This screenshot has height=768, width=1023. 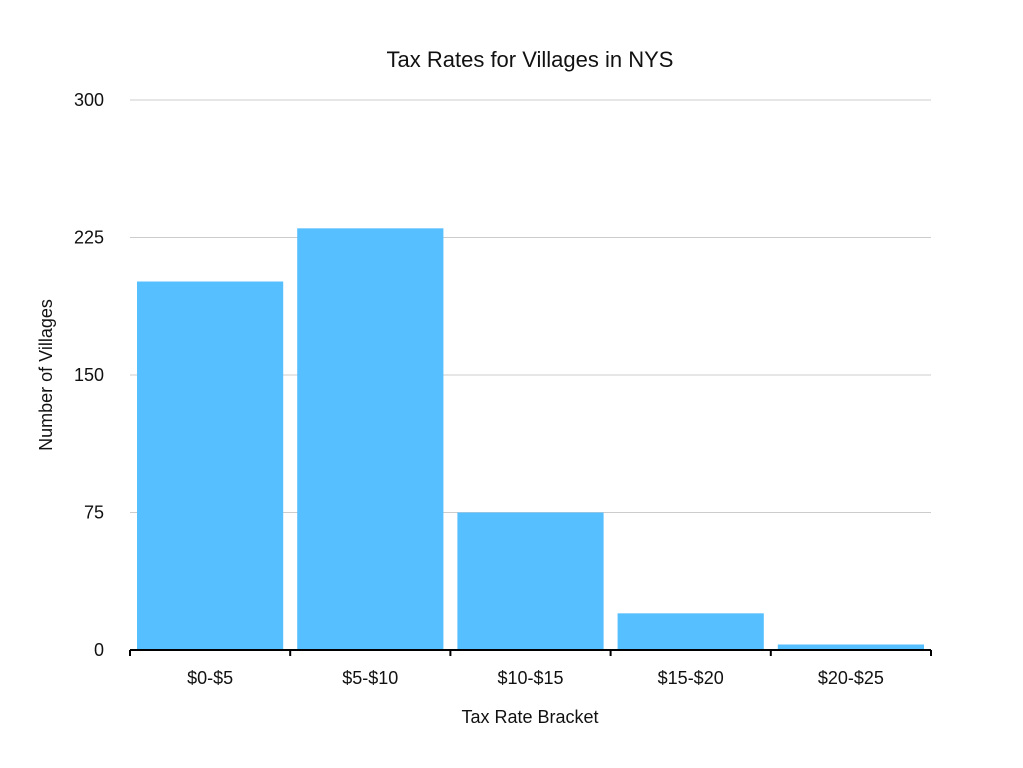 I want to click on x-axis-title: Tax Rate Bracket, so click(x=529, y=717).